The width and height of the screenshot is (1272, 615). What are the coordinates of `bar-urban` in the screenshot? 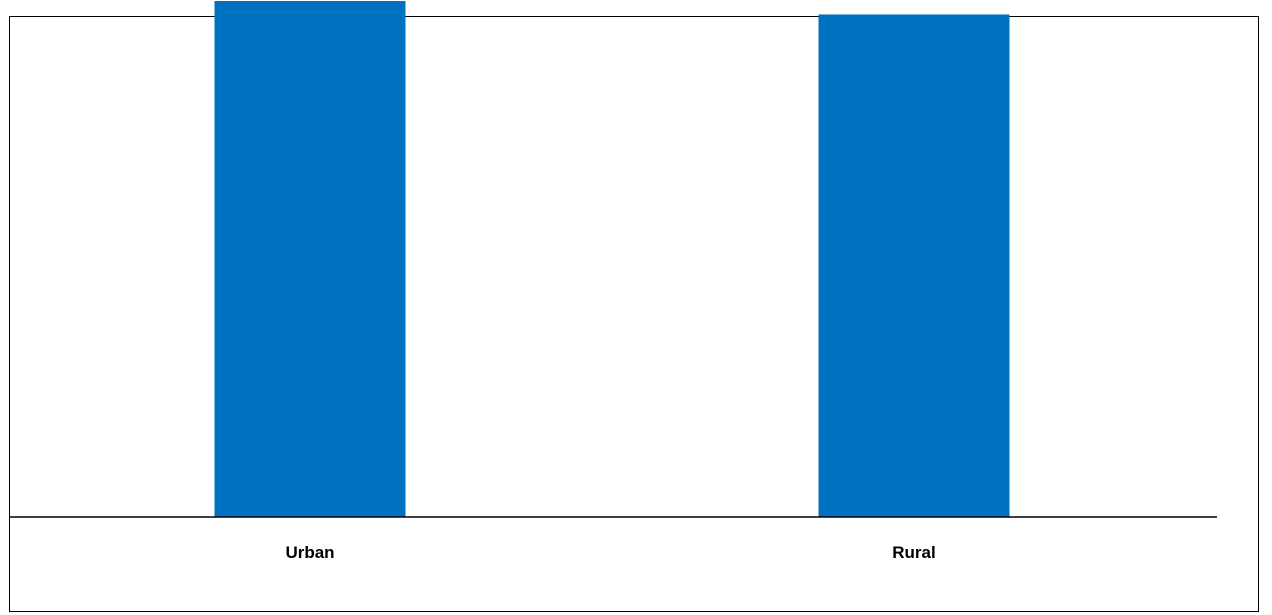 It's located at (310, 259).